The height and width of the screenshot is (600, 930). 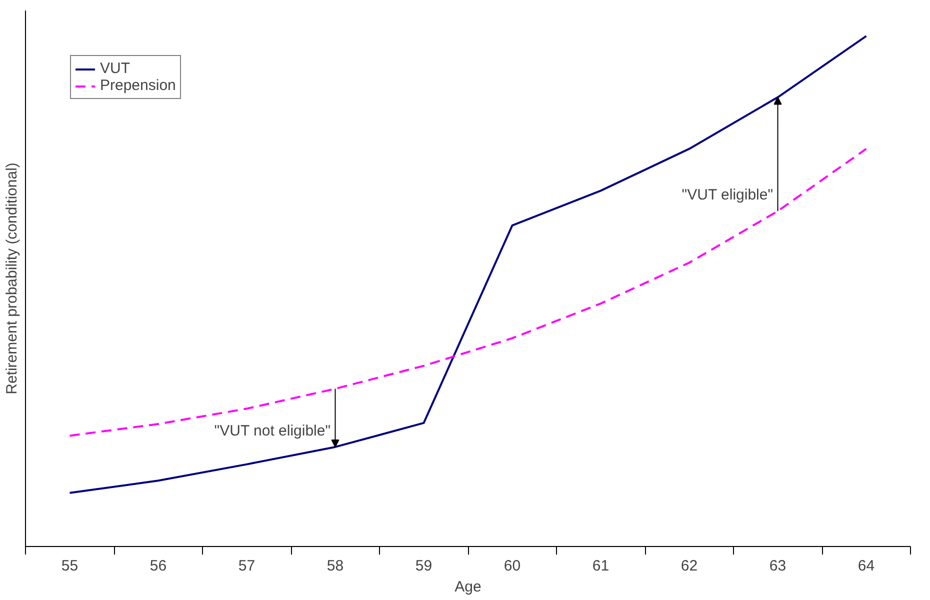 What do you see at coordinates (272, 431) in the screenshot?
I see `annotation: "VUT not eligible"` at bounding box center [272, 431].